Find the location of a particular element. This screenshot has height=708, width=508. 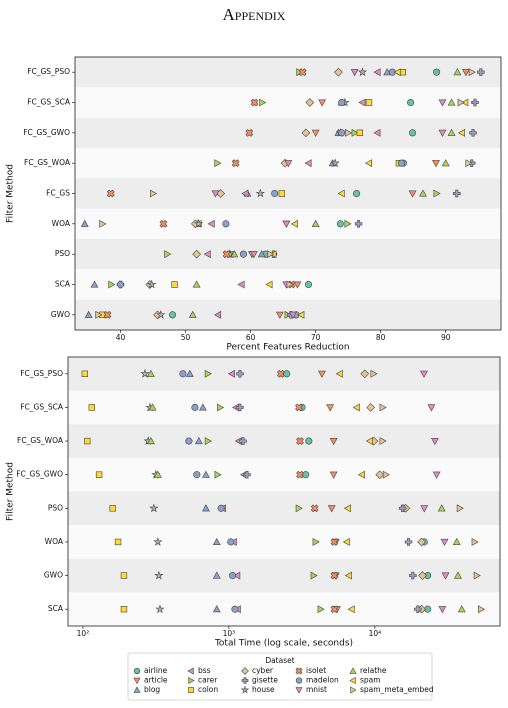

legend-title: Dataset is located at coordinates (279, 660).